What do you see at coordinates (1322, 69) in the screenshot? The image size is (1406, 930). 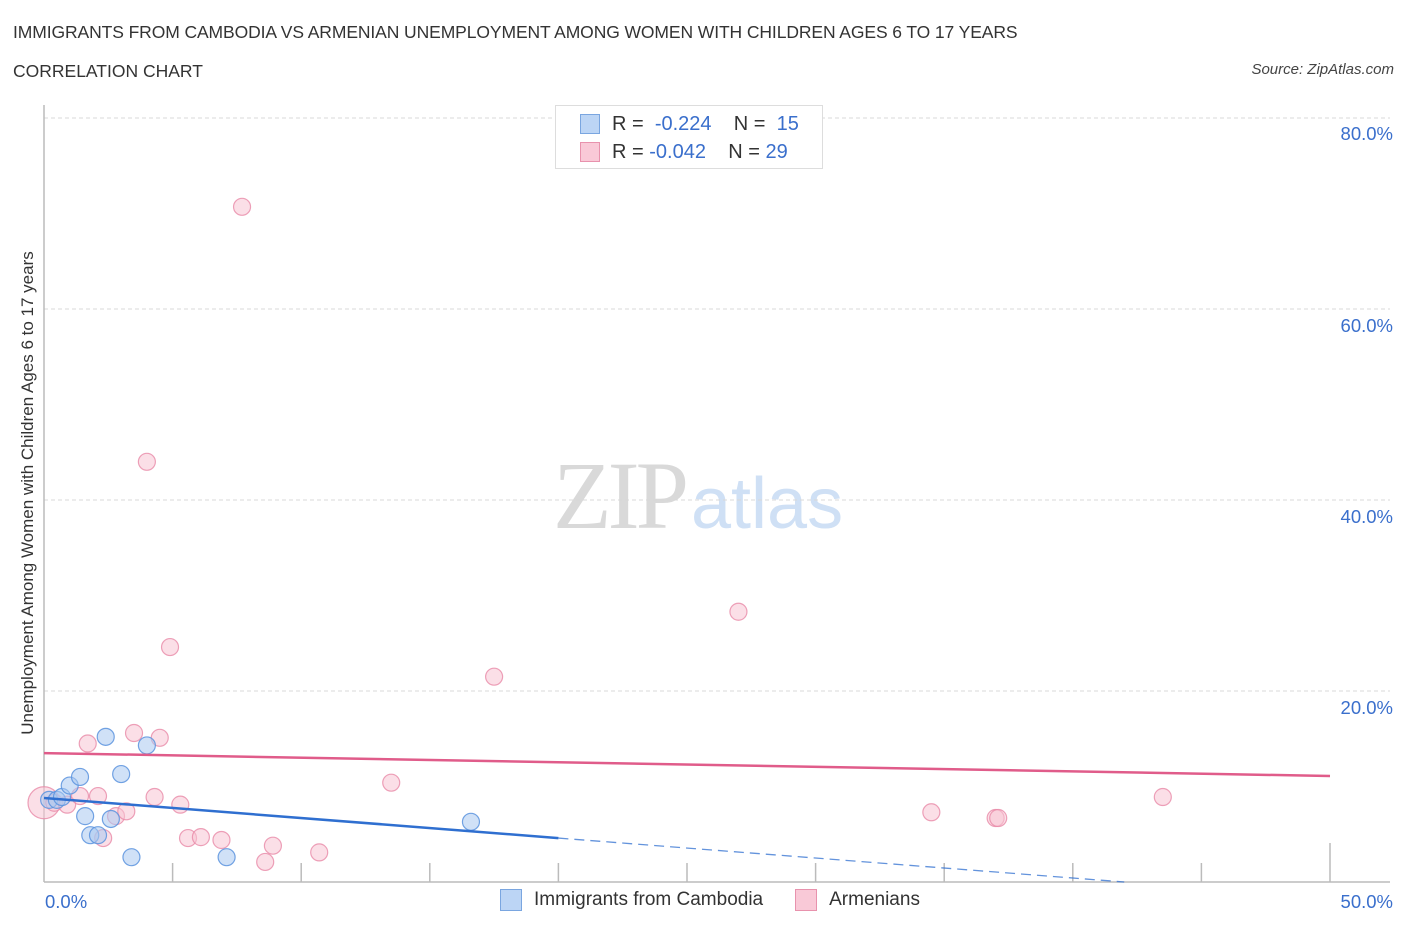 I see `source-label: Source: ZipAtlas.com` at bounding box center [1322, 69].